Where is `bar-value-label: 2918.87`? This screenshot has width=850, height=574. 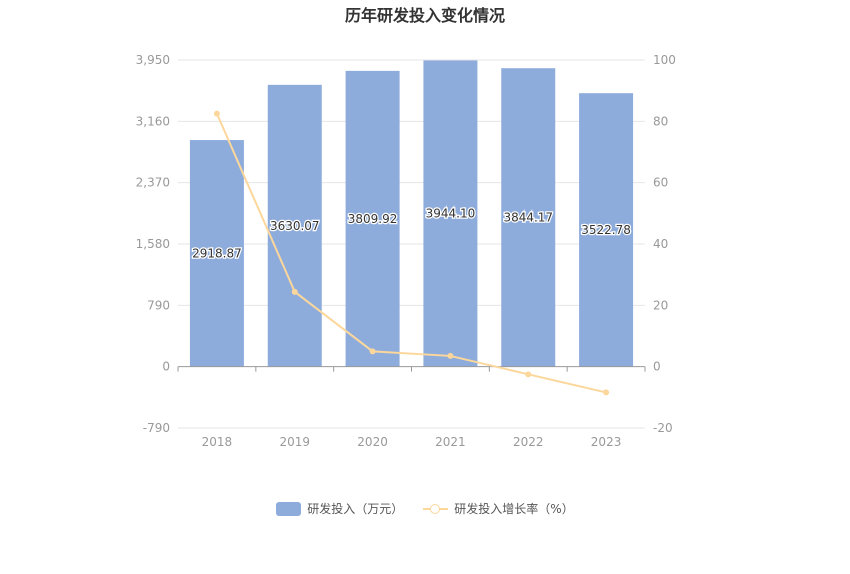
bar-value-label: 2918.87 is located at coordinates (217, 253).